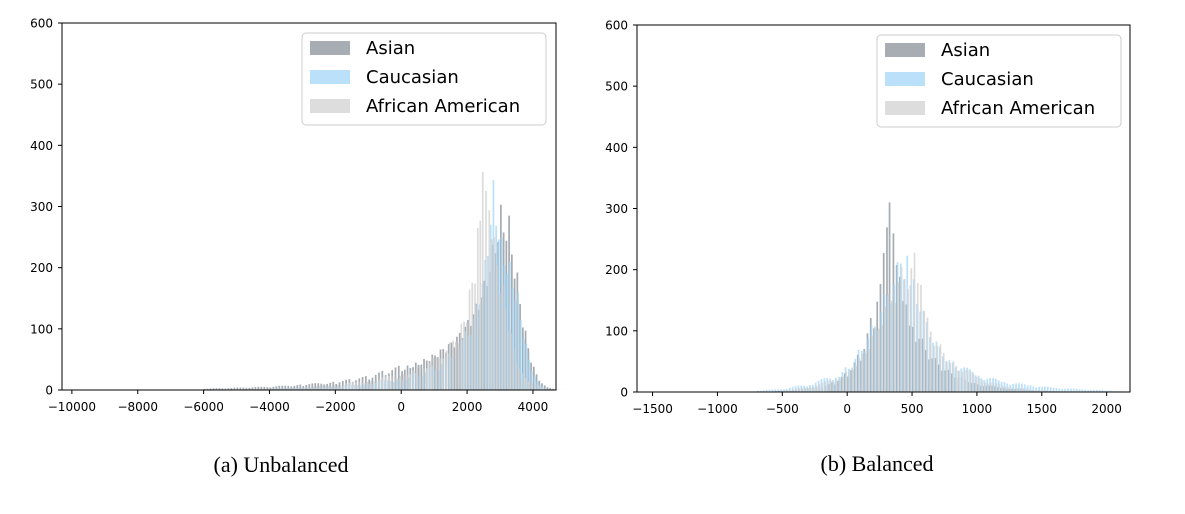 The width and height of the screenshot is (1185, 514). I want to click on legend-box, so click(999, 81).